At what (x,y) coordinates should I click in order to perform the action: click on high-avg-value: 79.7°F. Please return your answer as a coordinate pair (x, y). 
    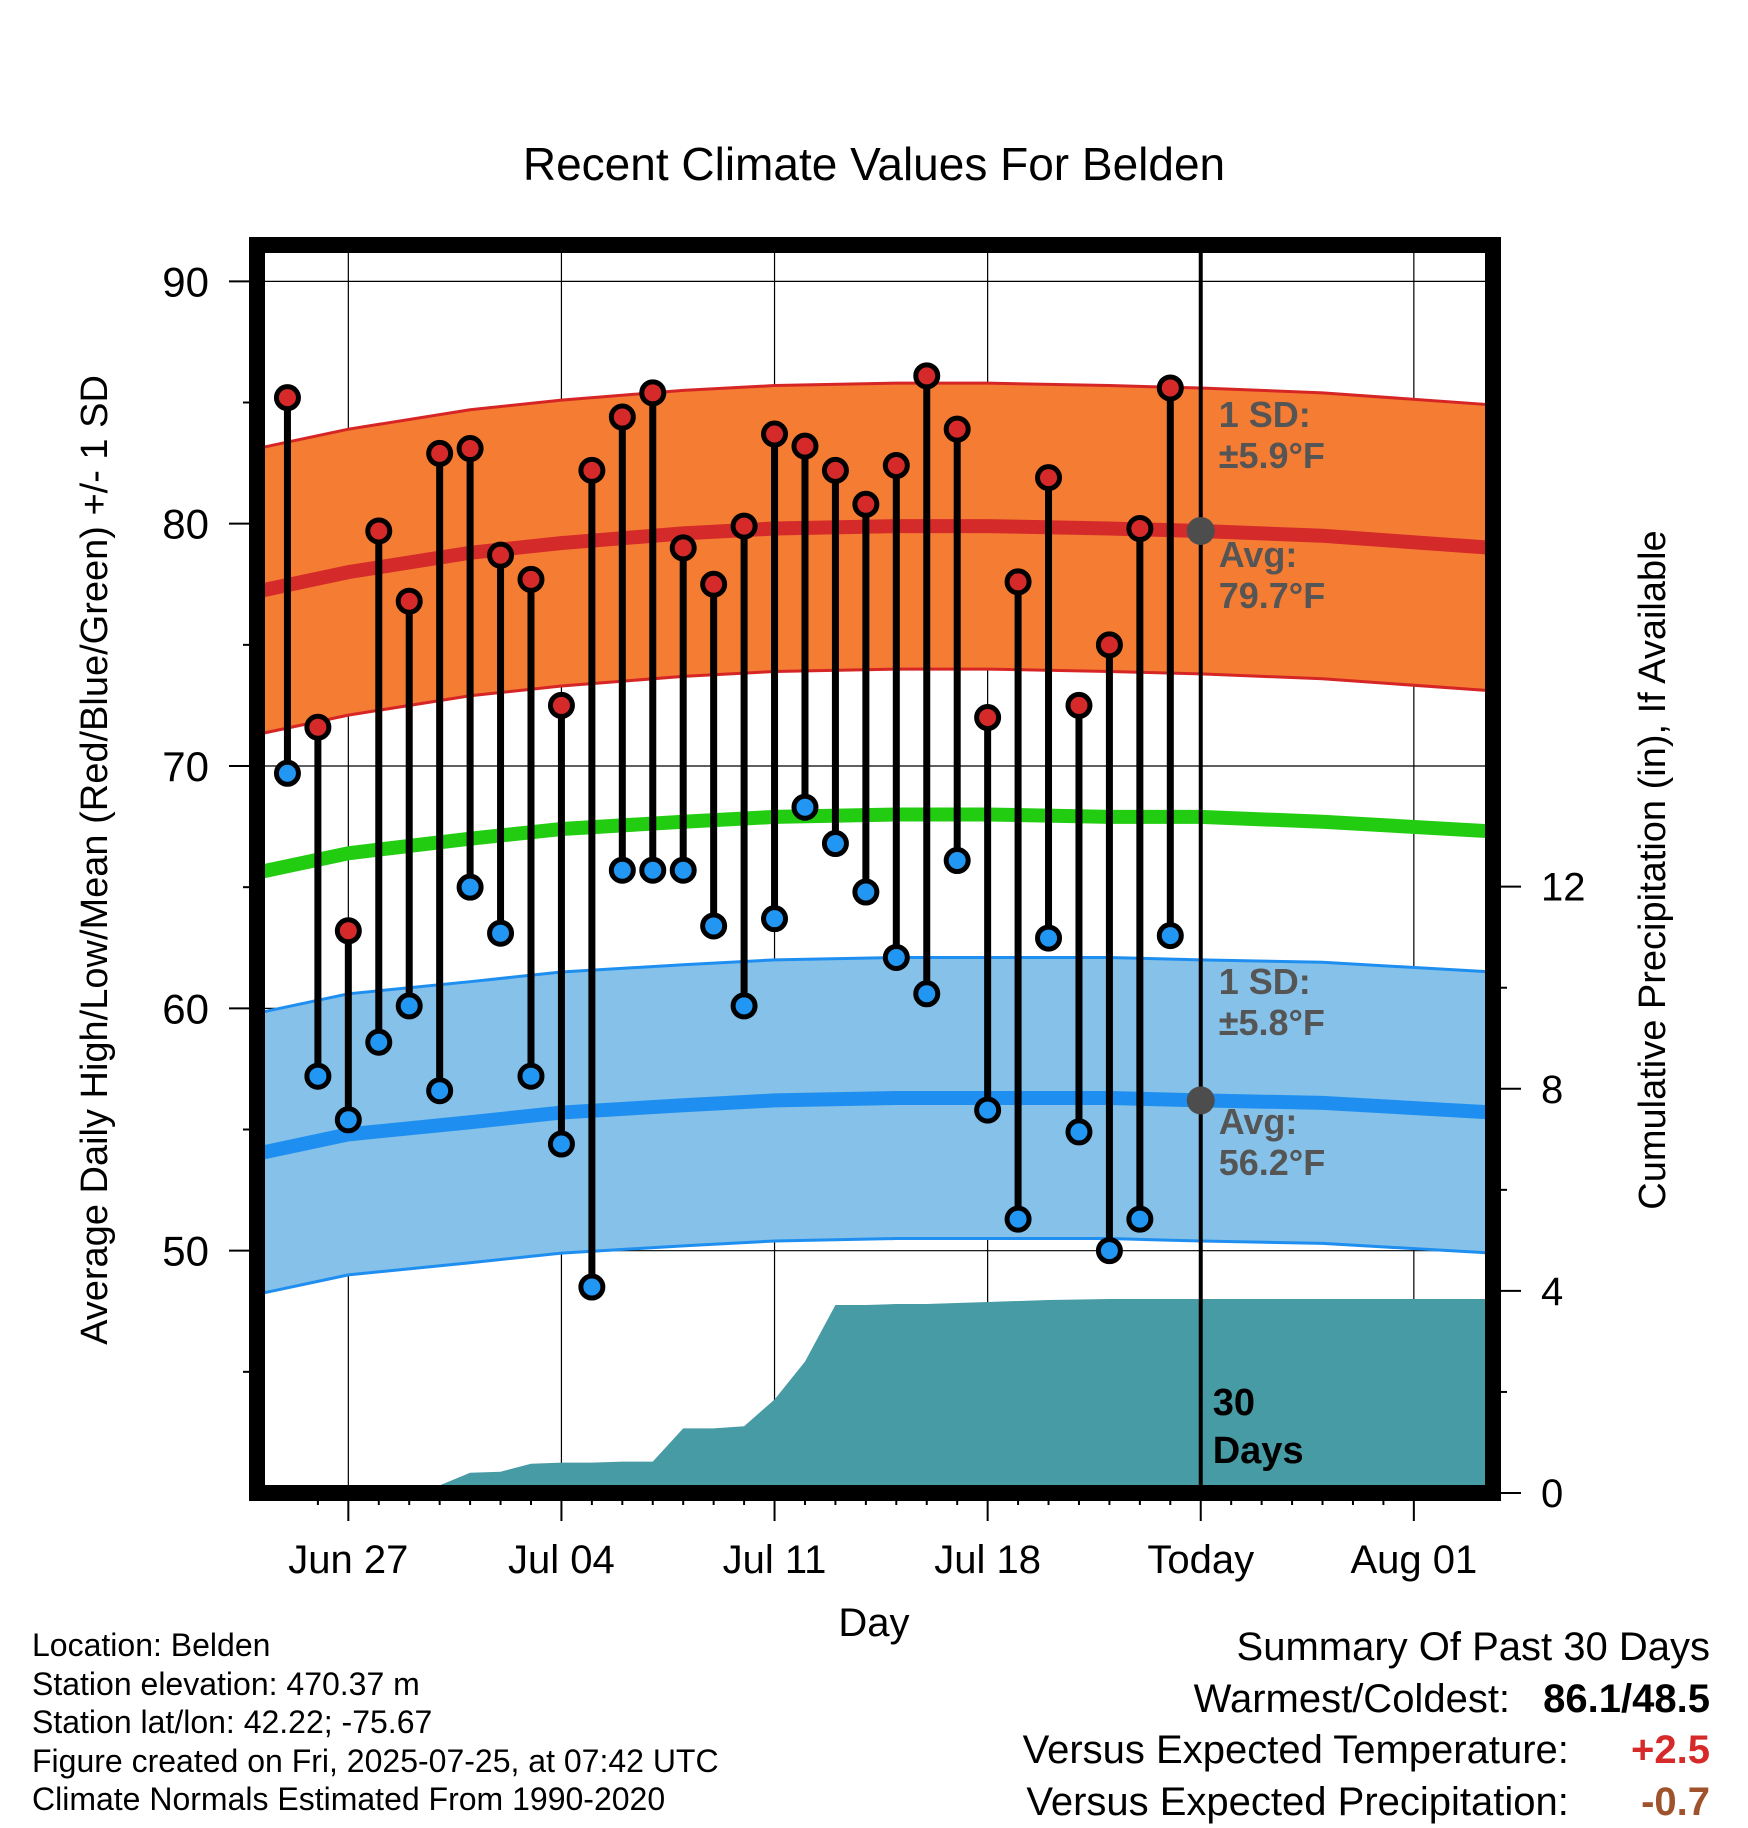
    Looking at the image, I should click on (1272, 595).